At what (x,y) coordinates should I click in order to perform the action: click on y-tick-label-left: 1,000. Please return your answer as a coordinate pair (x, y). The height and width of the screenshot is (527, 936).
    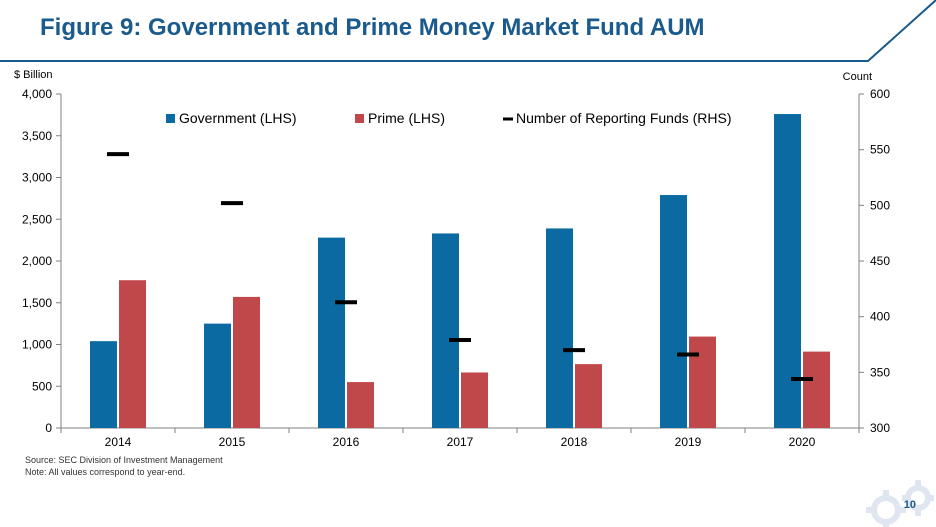
    Looking at the image, I should click on (37, 345).